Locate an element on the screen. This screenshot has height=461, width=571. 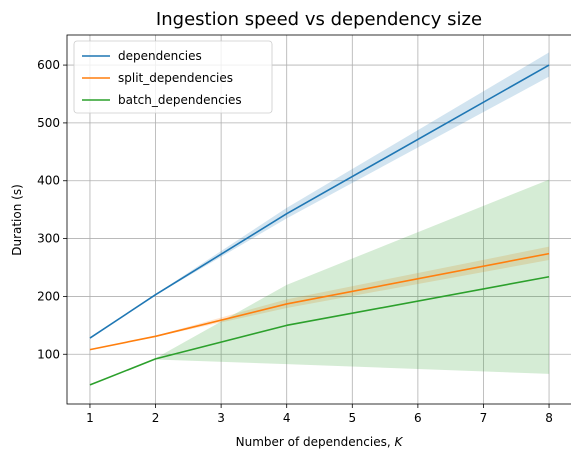
x-axis-label: Number of dependencies, K is located at coordinates (320, 442).